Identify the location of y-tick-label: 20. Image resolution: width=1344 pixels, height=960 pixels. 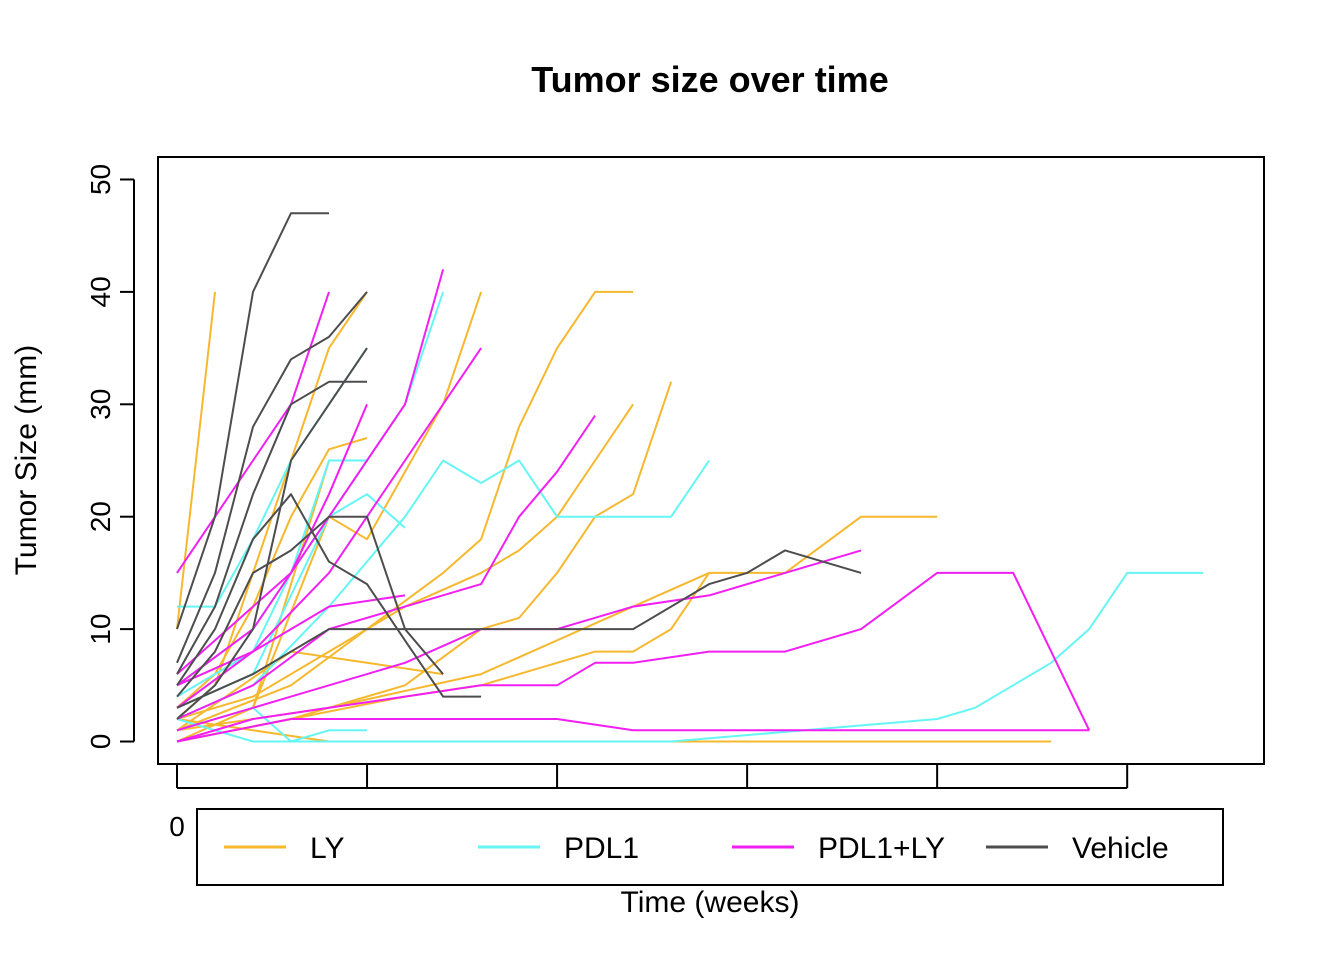
(100, 516).